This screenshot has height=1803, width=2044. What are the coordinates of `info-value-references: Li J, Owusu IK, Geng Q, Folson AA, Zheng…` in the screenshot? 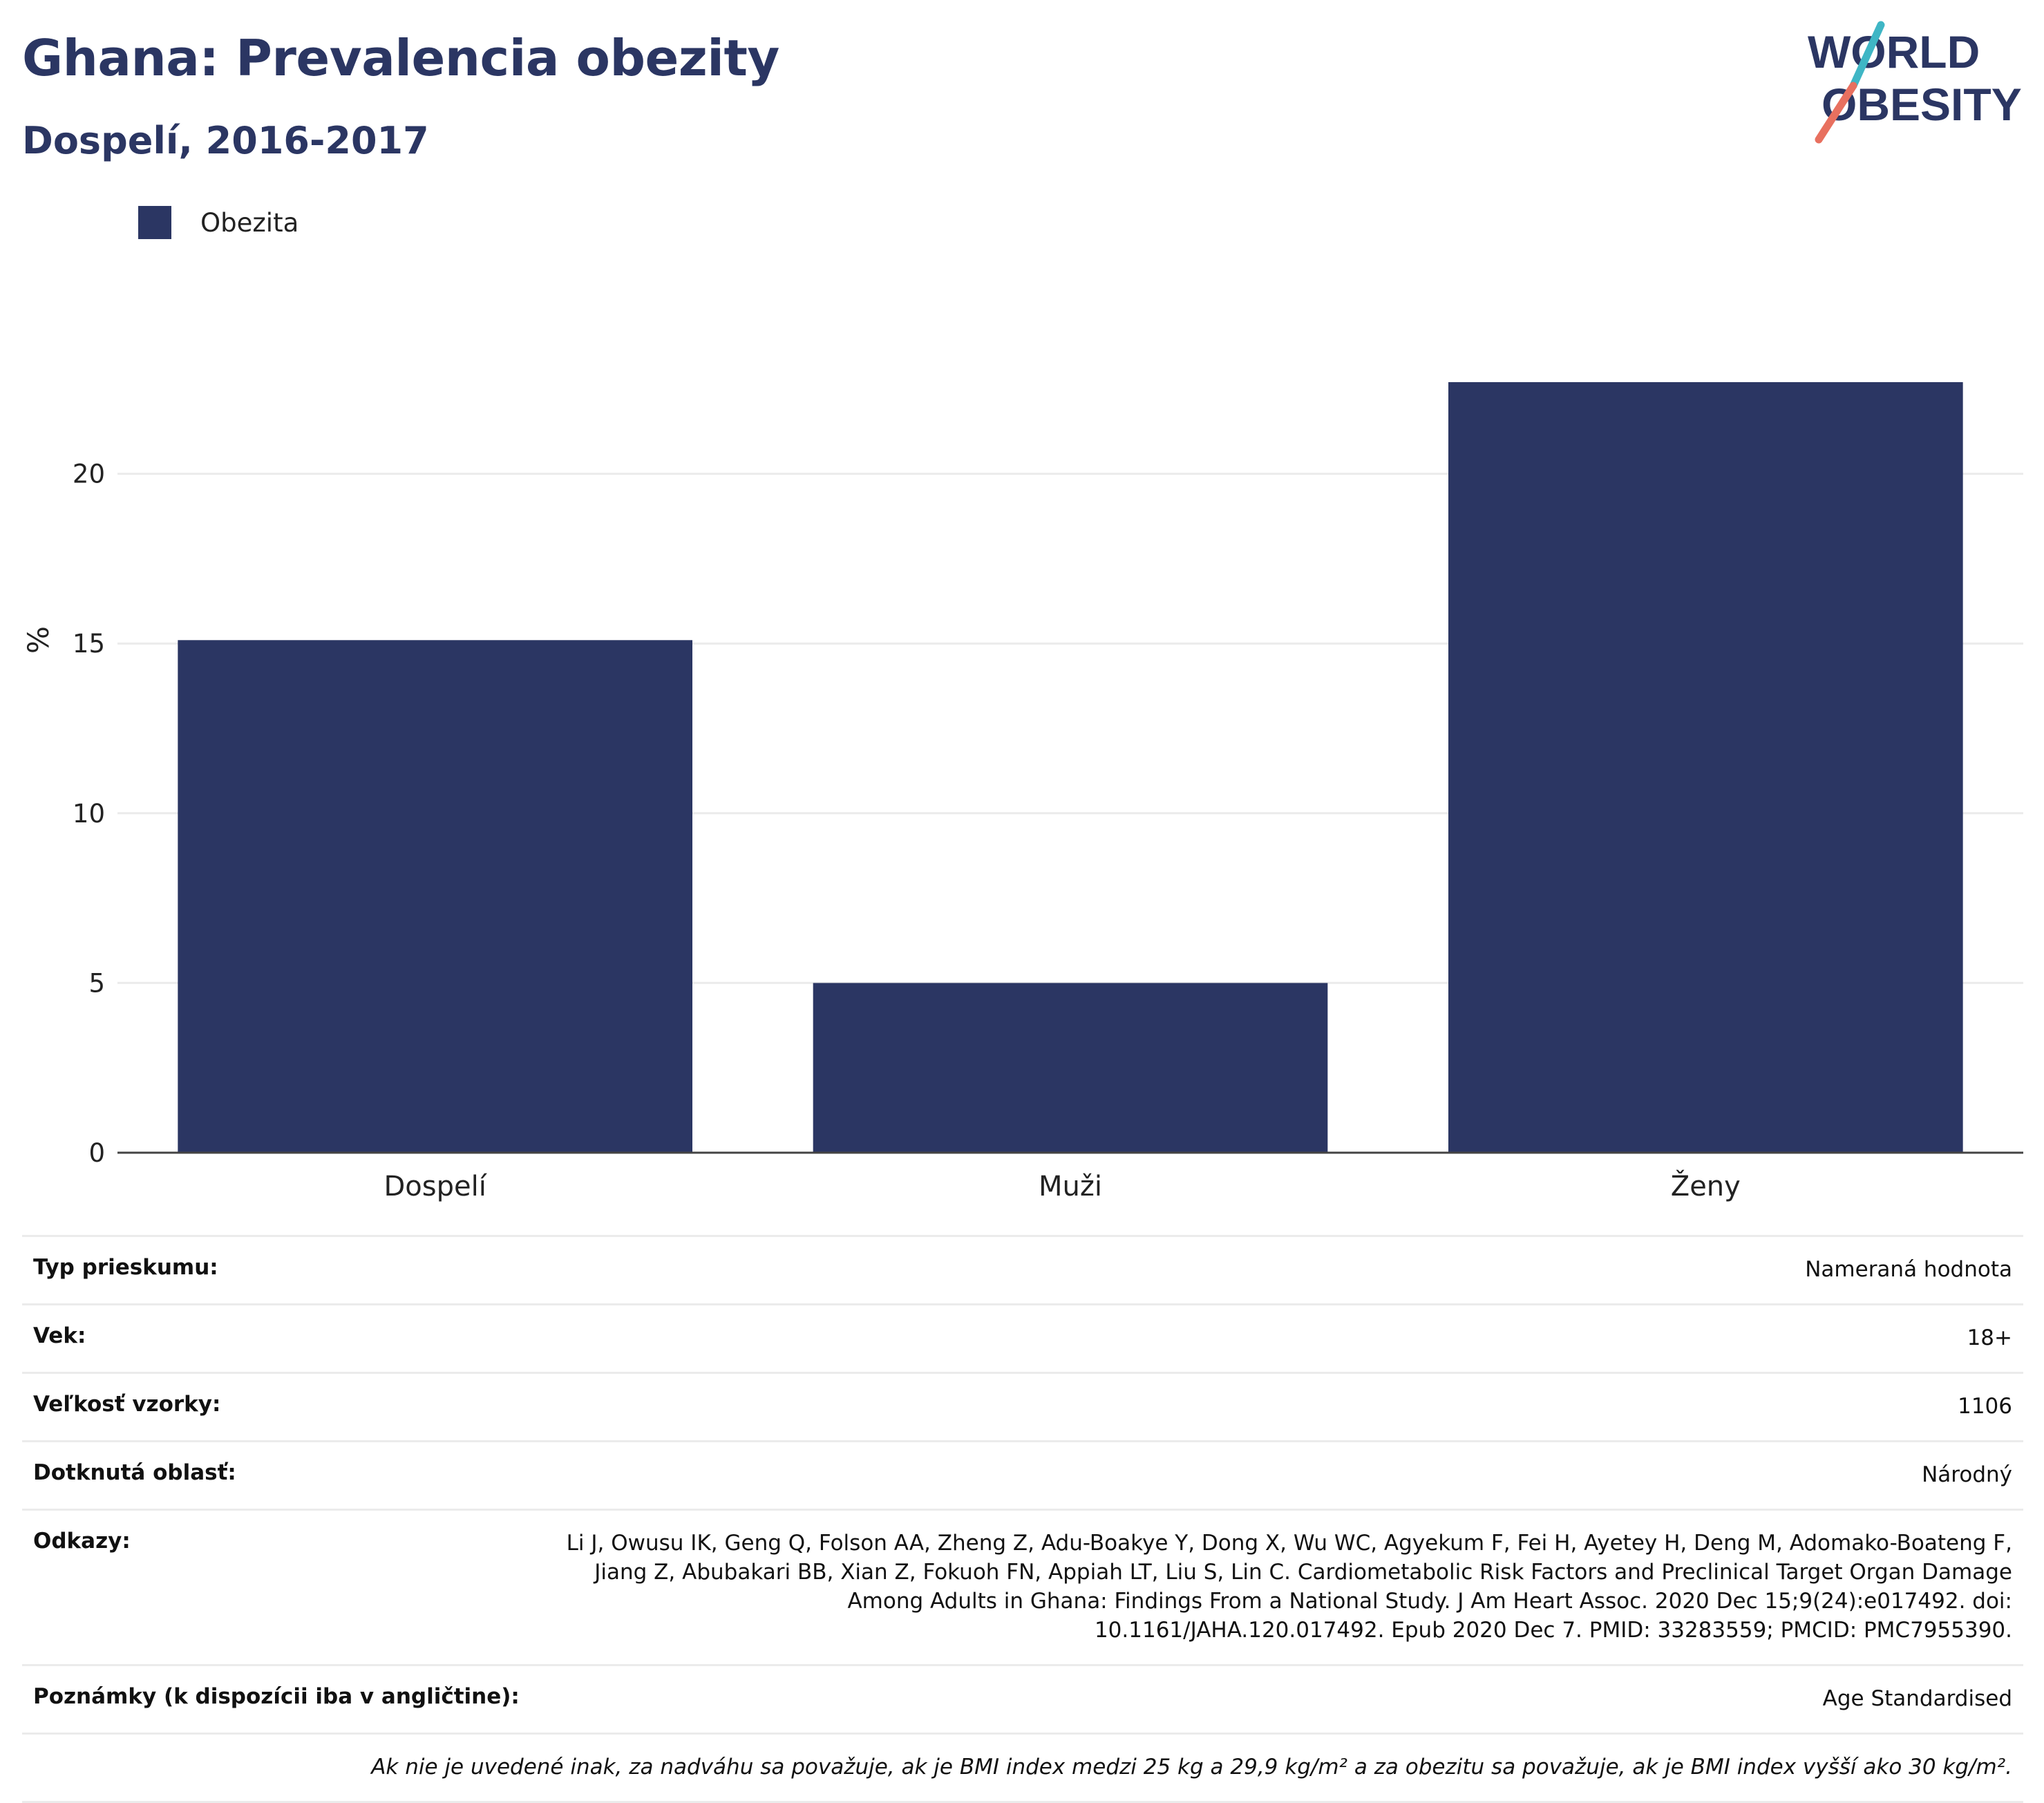 It's located at (1289, 1587).